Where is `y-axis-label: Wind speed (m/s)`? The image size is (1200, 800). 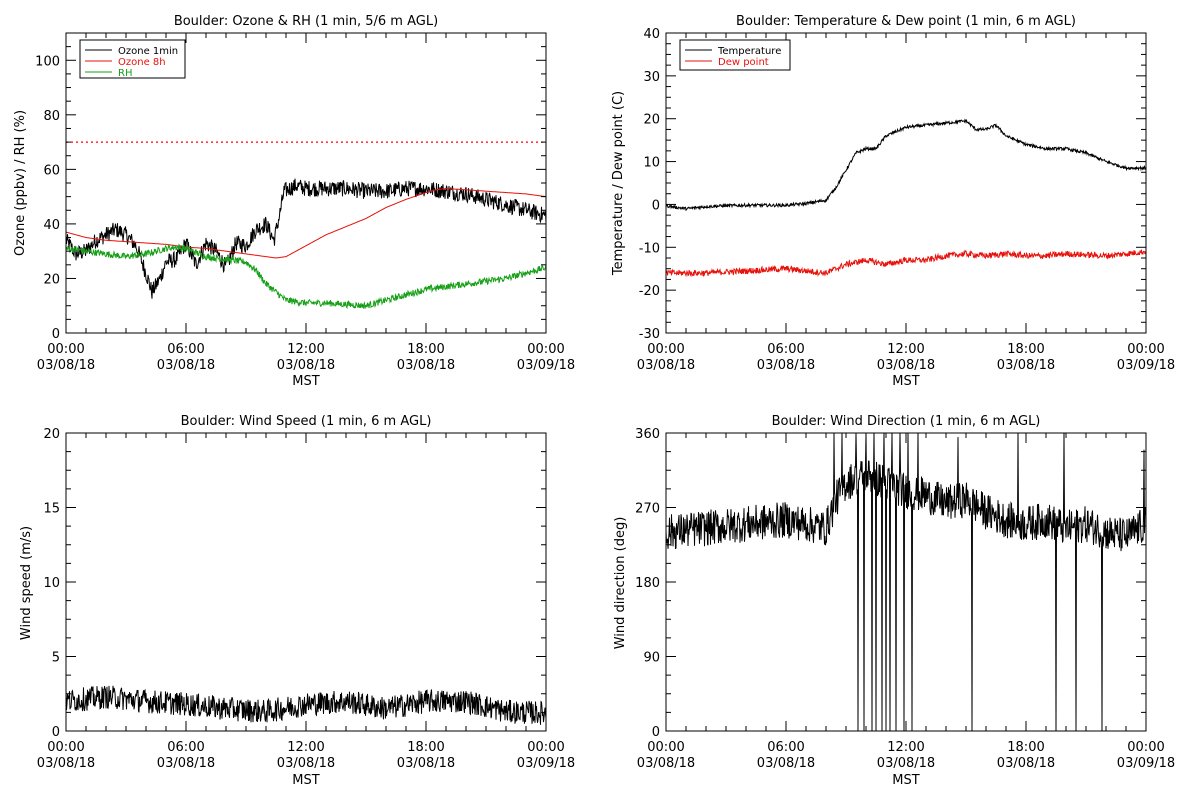
y-axis-label: Wind speed (m/s) is located at coordinates (26, 583).